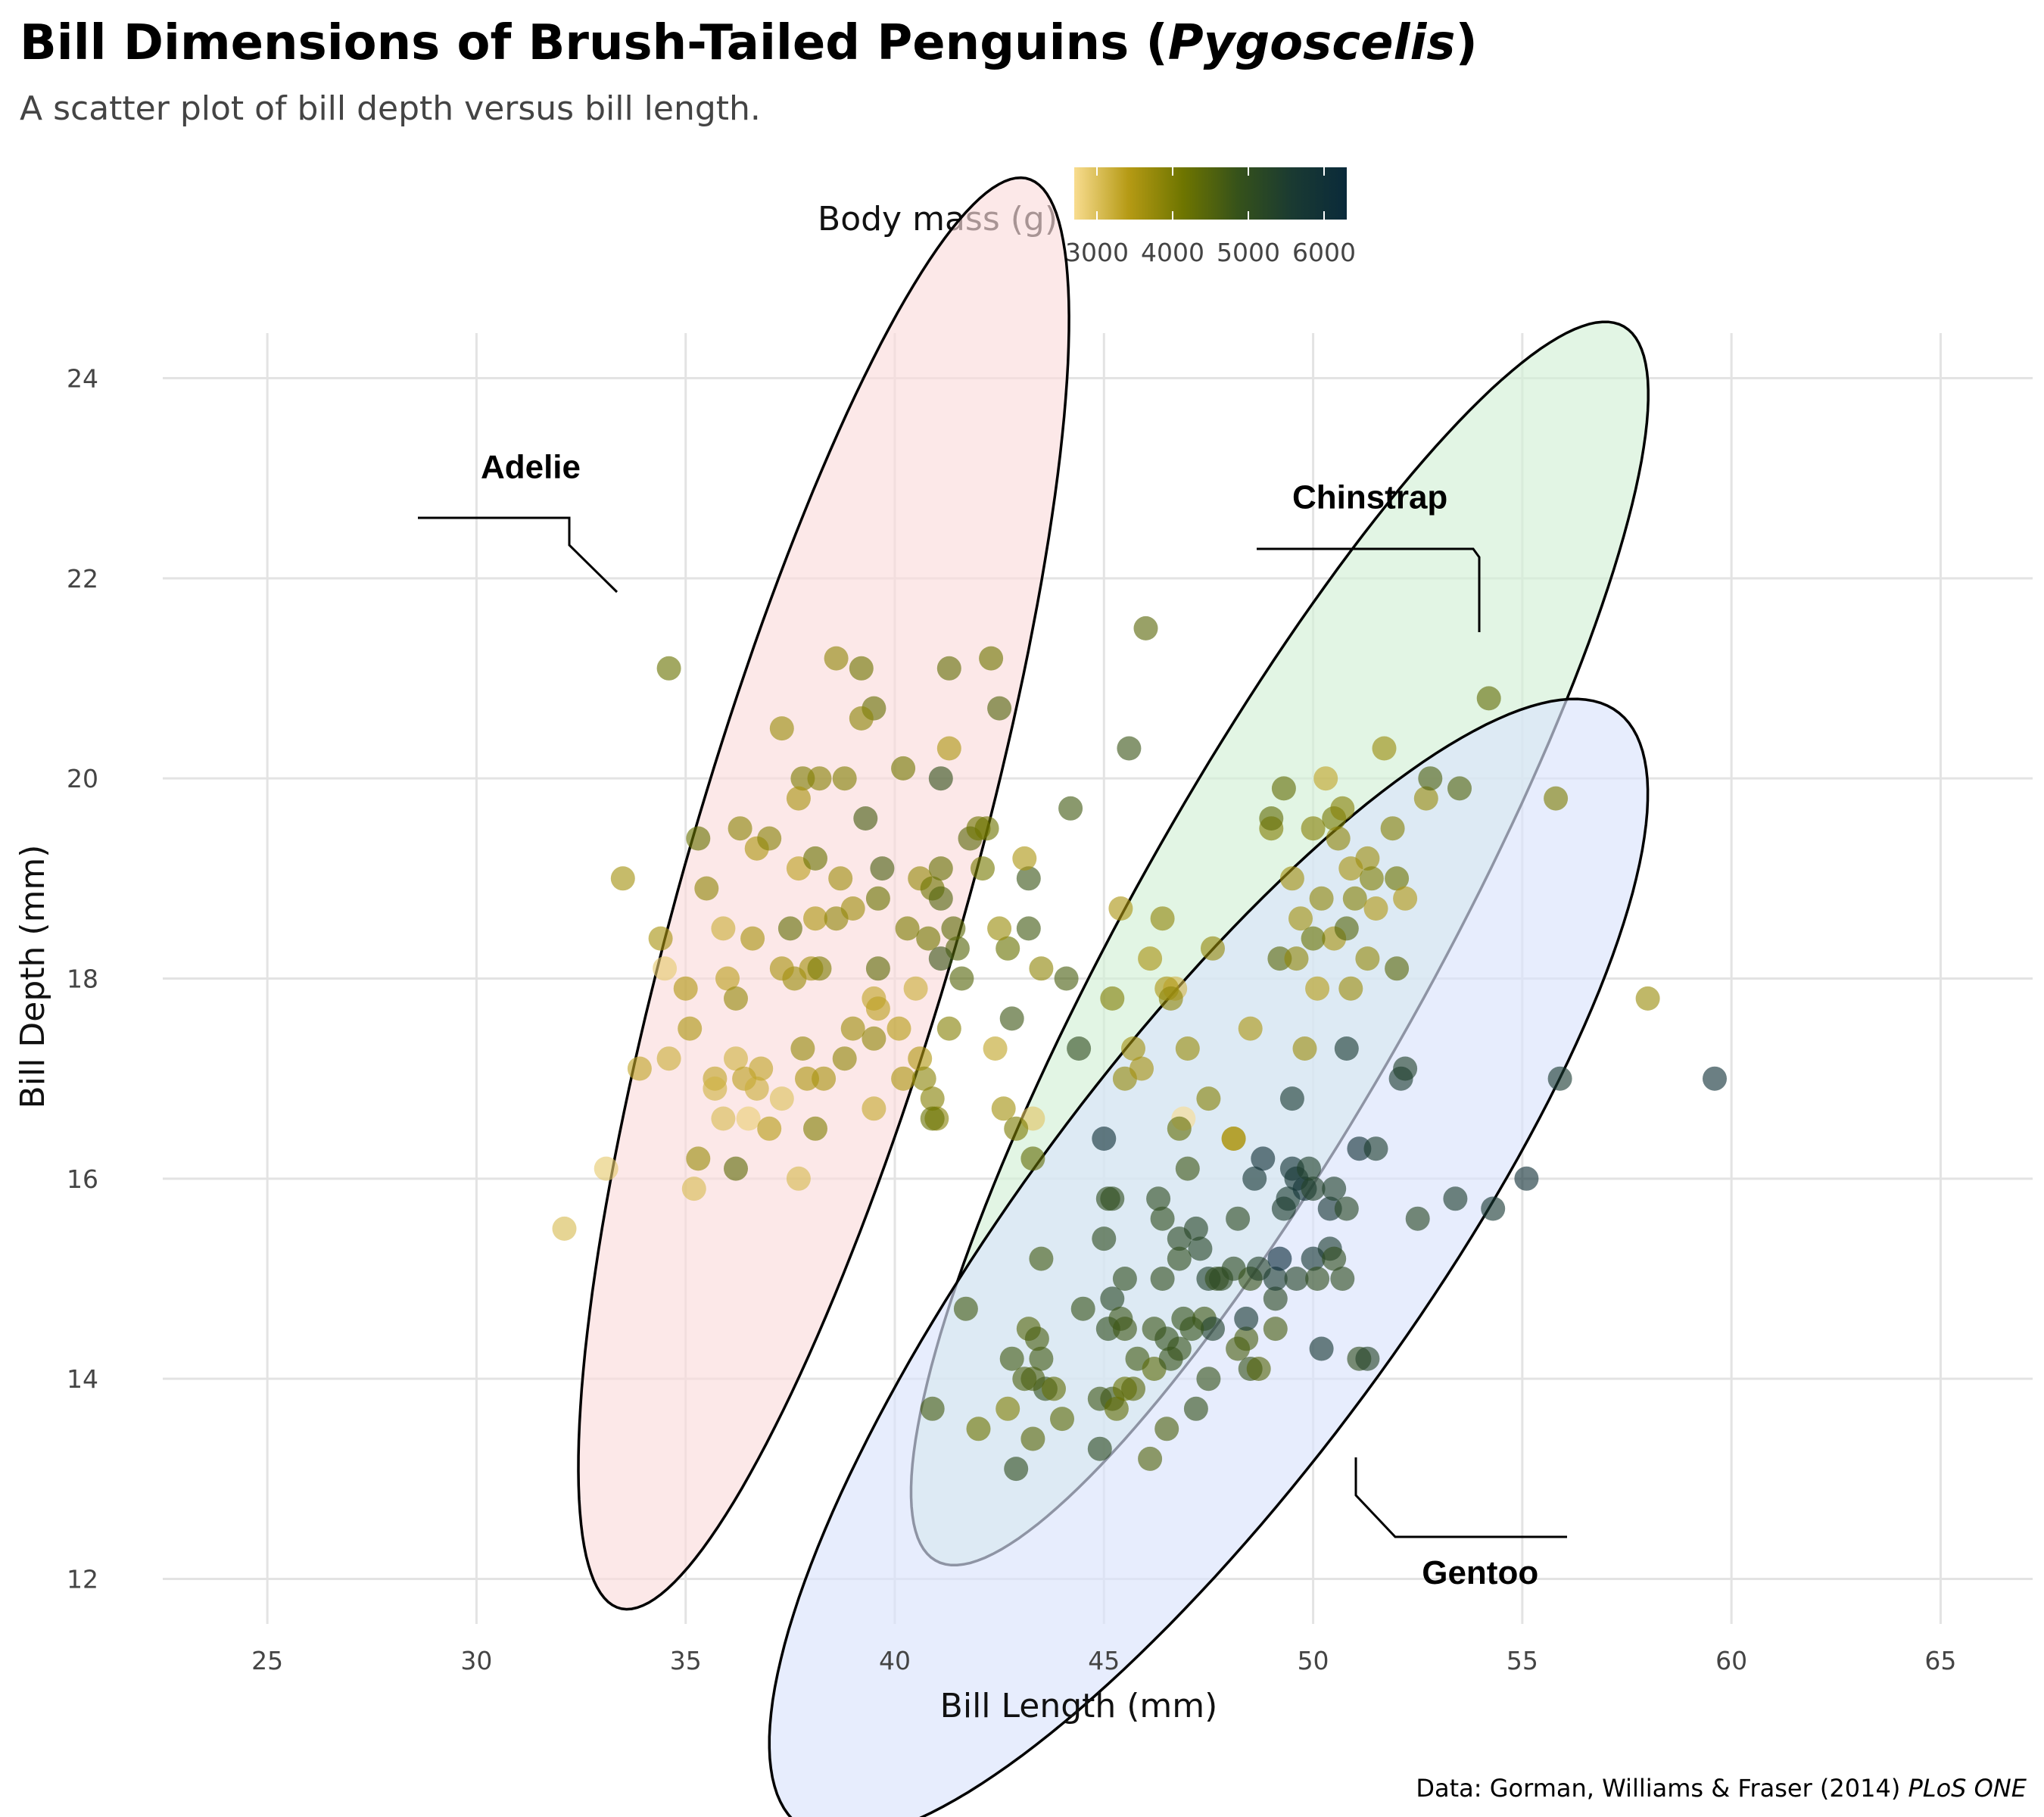 The height and width of the screenshot is (1817, 2044). What do you see at coordinates (82, 1379) in the screenshot?
I see `y-tick-label: 14` at bounding box center [82, 1379].